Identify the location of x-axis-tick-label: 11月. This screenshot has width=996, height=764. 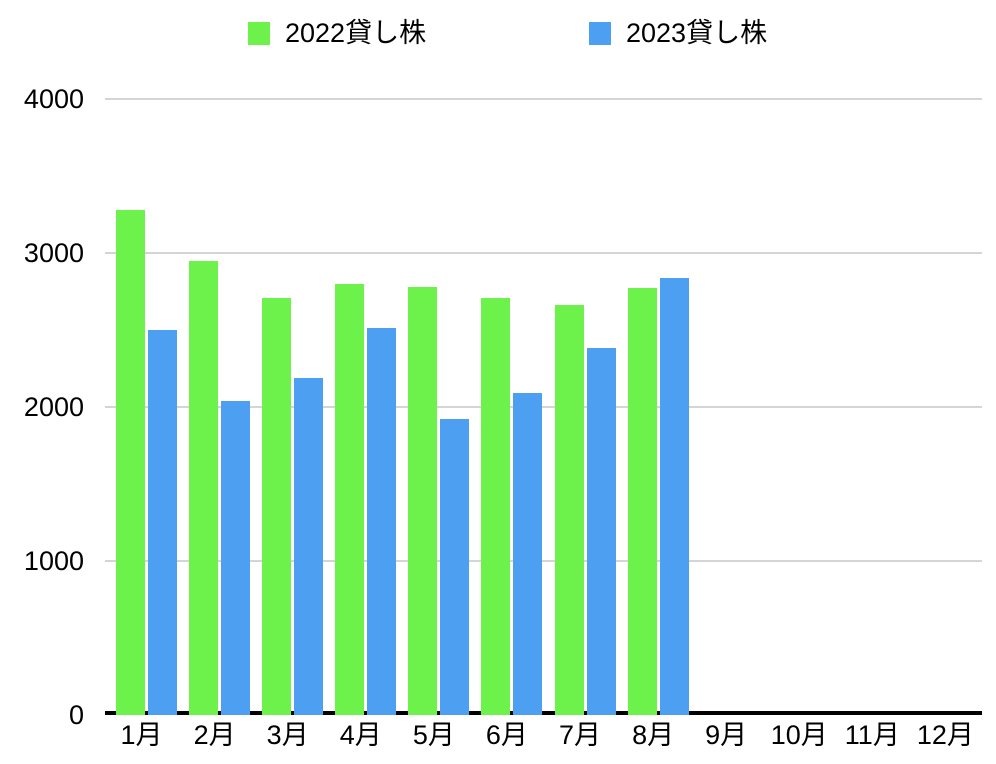
(872, 735).